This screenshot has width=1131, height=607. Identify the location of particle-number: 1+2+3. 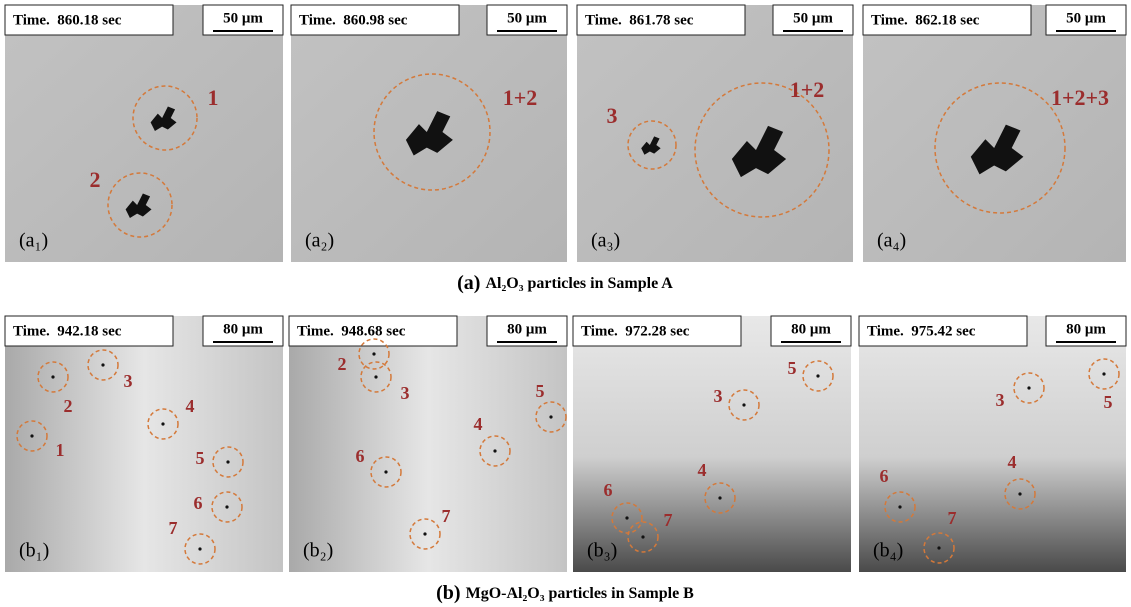
(1080, 97).